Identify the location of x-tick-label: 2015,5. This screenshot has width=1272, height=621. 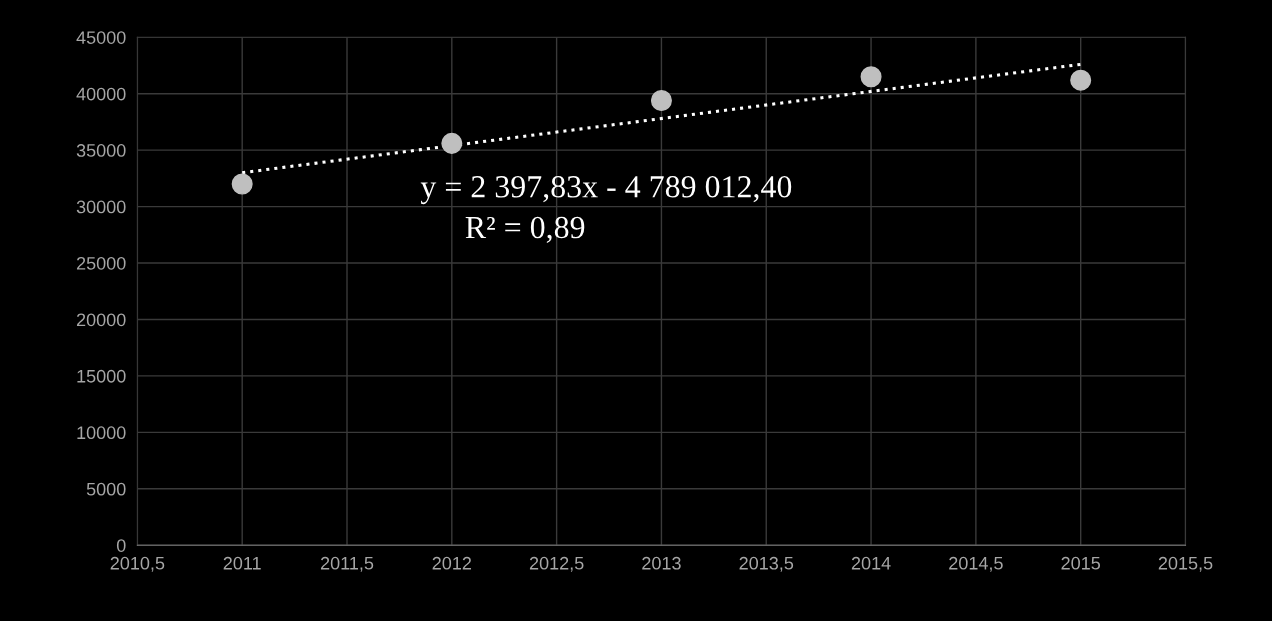
(1185, 564).